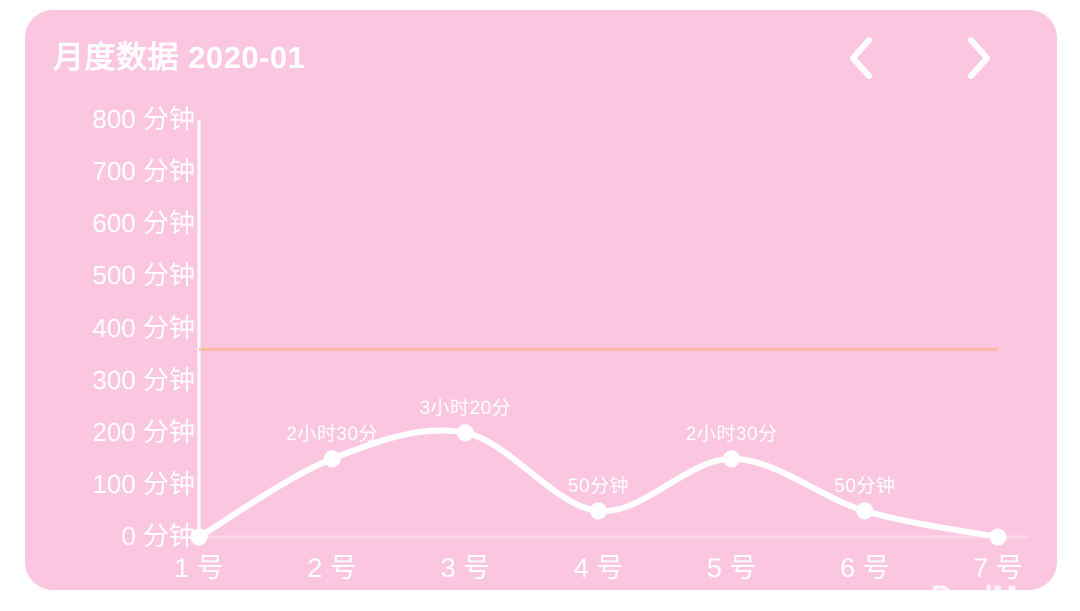 The width and height of the screenshot is (1080, 611). I want to click on chevron-right-icon, so click(979, 58).